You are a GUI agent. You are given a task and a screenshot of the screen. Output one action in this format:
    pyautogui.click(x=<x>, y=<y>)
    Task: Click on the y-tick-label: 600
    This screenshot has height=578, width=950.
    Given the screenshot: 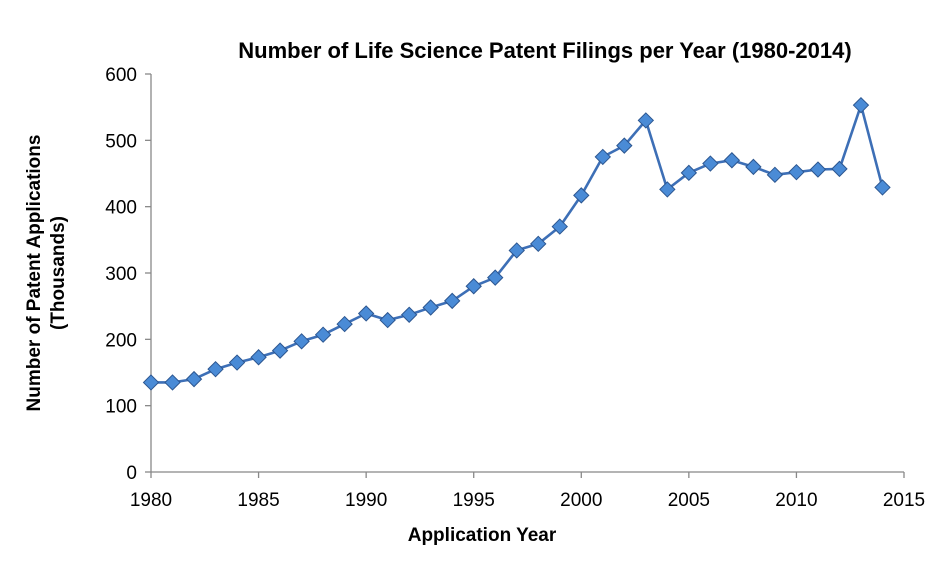 What is the action you would take?
    pyautogui.click(x=121, y=75)
    